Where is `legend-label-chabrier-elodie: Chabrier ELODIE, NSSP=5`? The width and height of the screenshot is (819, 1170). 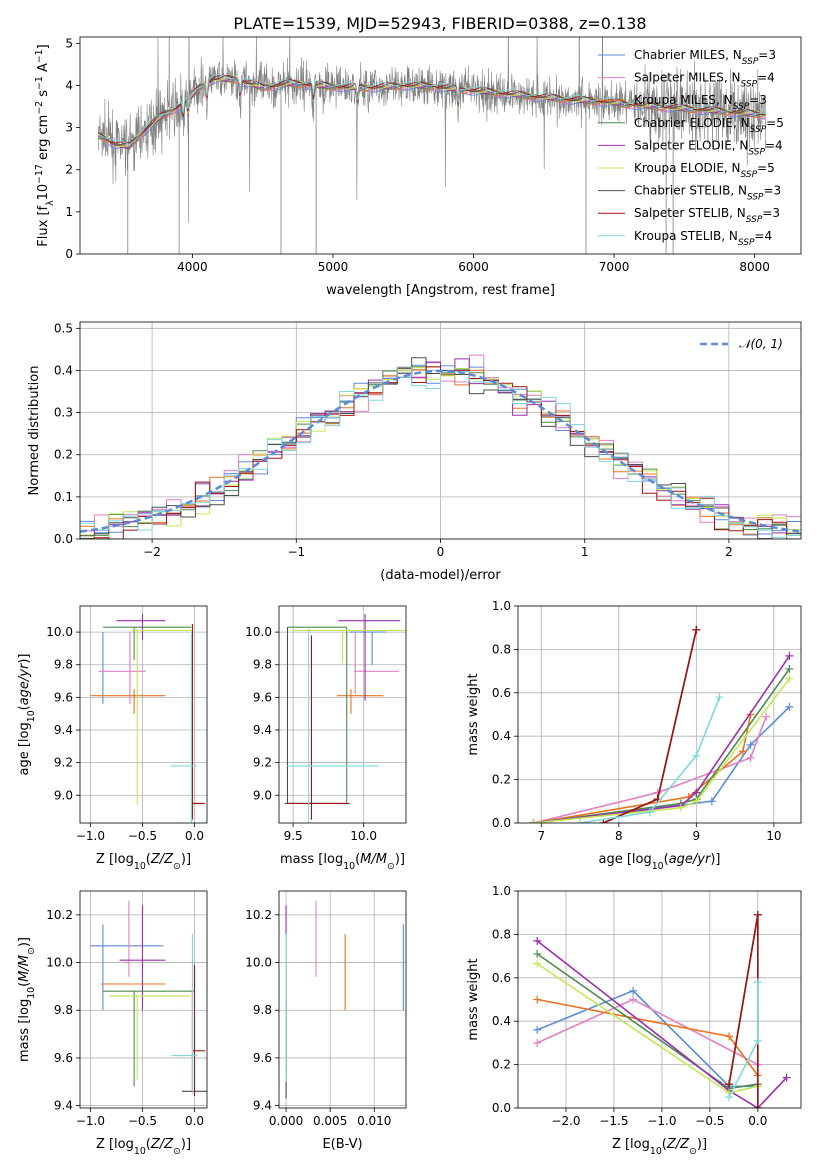
legend-label-chabrier-elodie: Chabrier ELODIE, NSSP=5 is located at coordinates (709, 125).